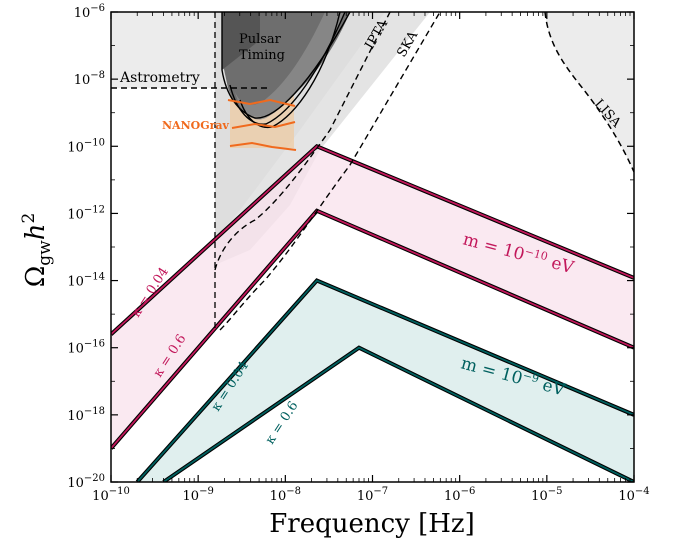 The width and height of the screenshot is (683, 546). I want to click on x-tick-label: 10⁻⁶, so click(459, 495).